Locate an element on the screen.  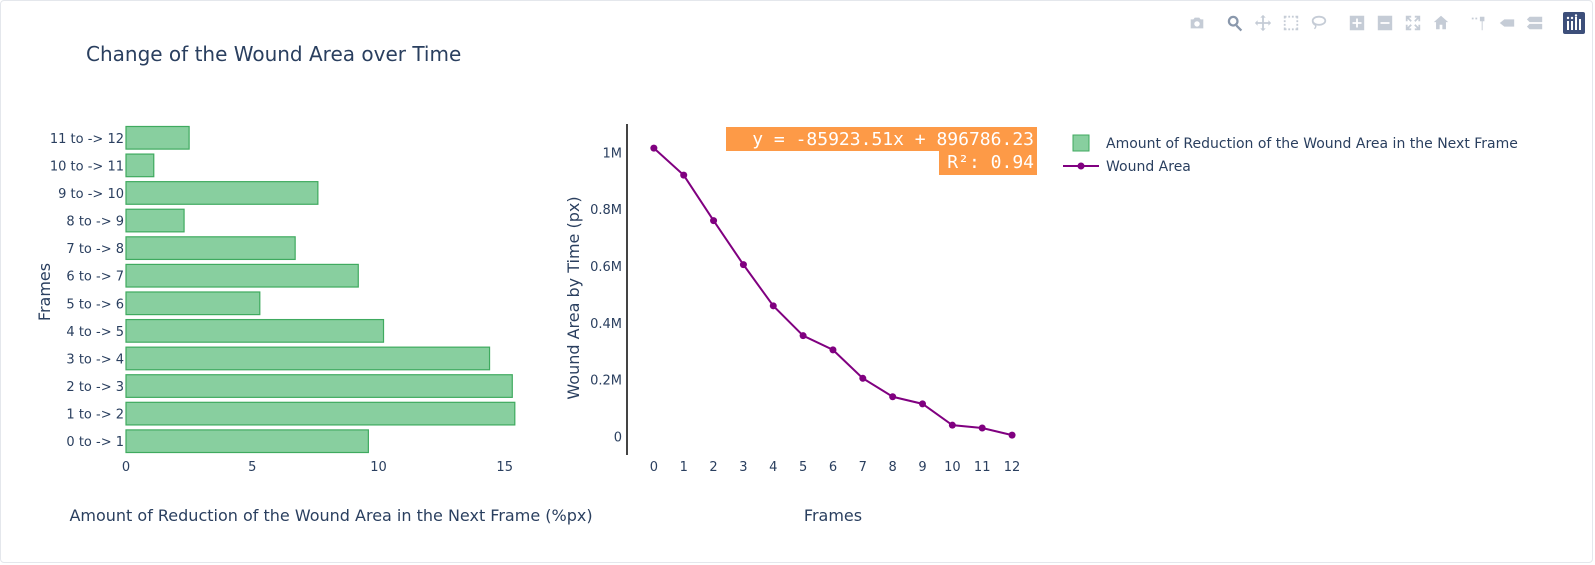
bar-y-tick-label: 3 to -> 4 is located at coordinates (95, 359).